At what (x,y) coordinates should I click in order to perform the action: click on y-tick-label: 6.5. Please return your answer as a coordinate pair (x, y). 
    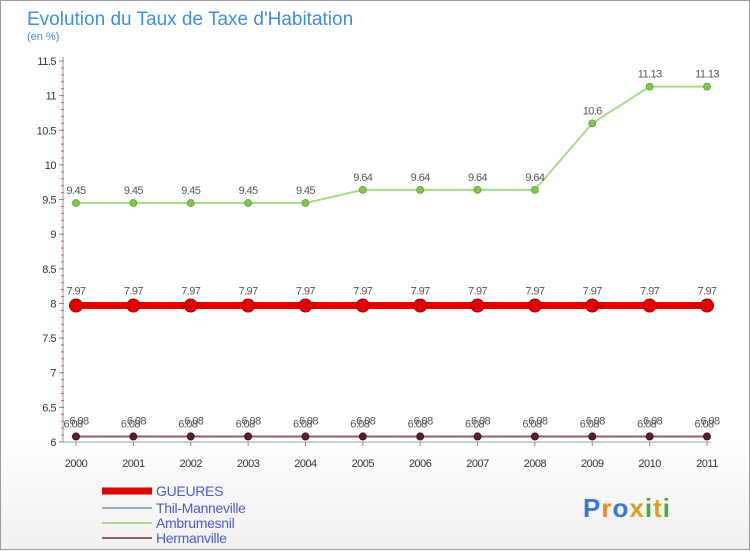
    Looking at the image, I should click on (49, 408).